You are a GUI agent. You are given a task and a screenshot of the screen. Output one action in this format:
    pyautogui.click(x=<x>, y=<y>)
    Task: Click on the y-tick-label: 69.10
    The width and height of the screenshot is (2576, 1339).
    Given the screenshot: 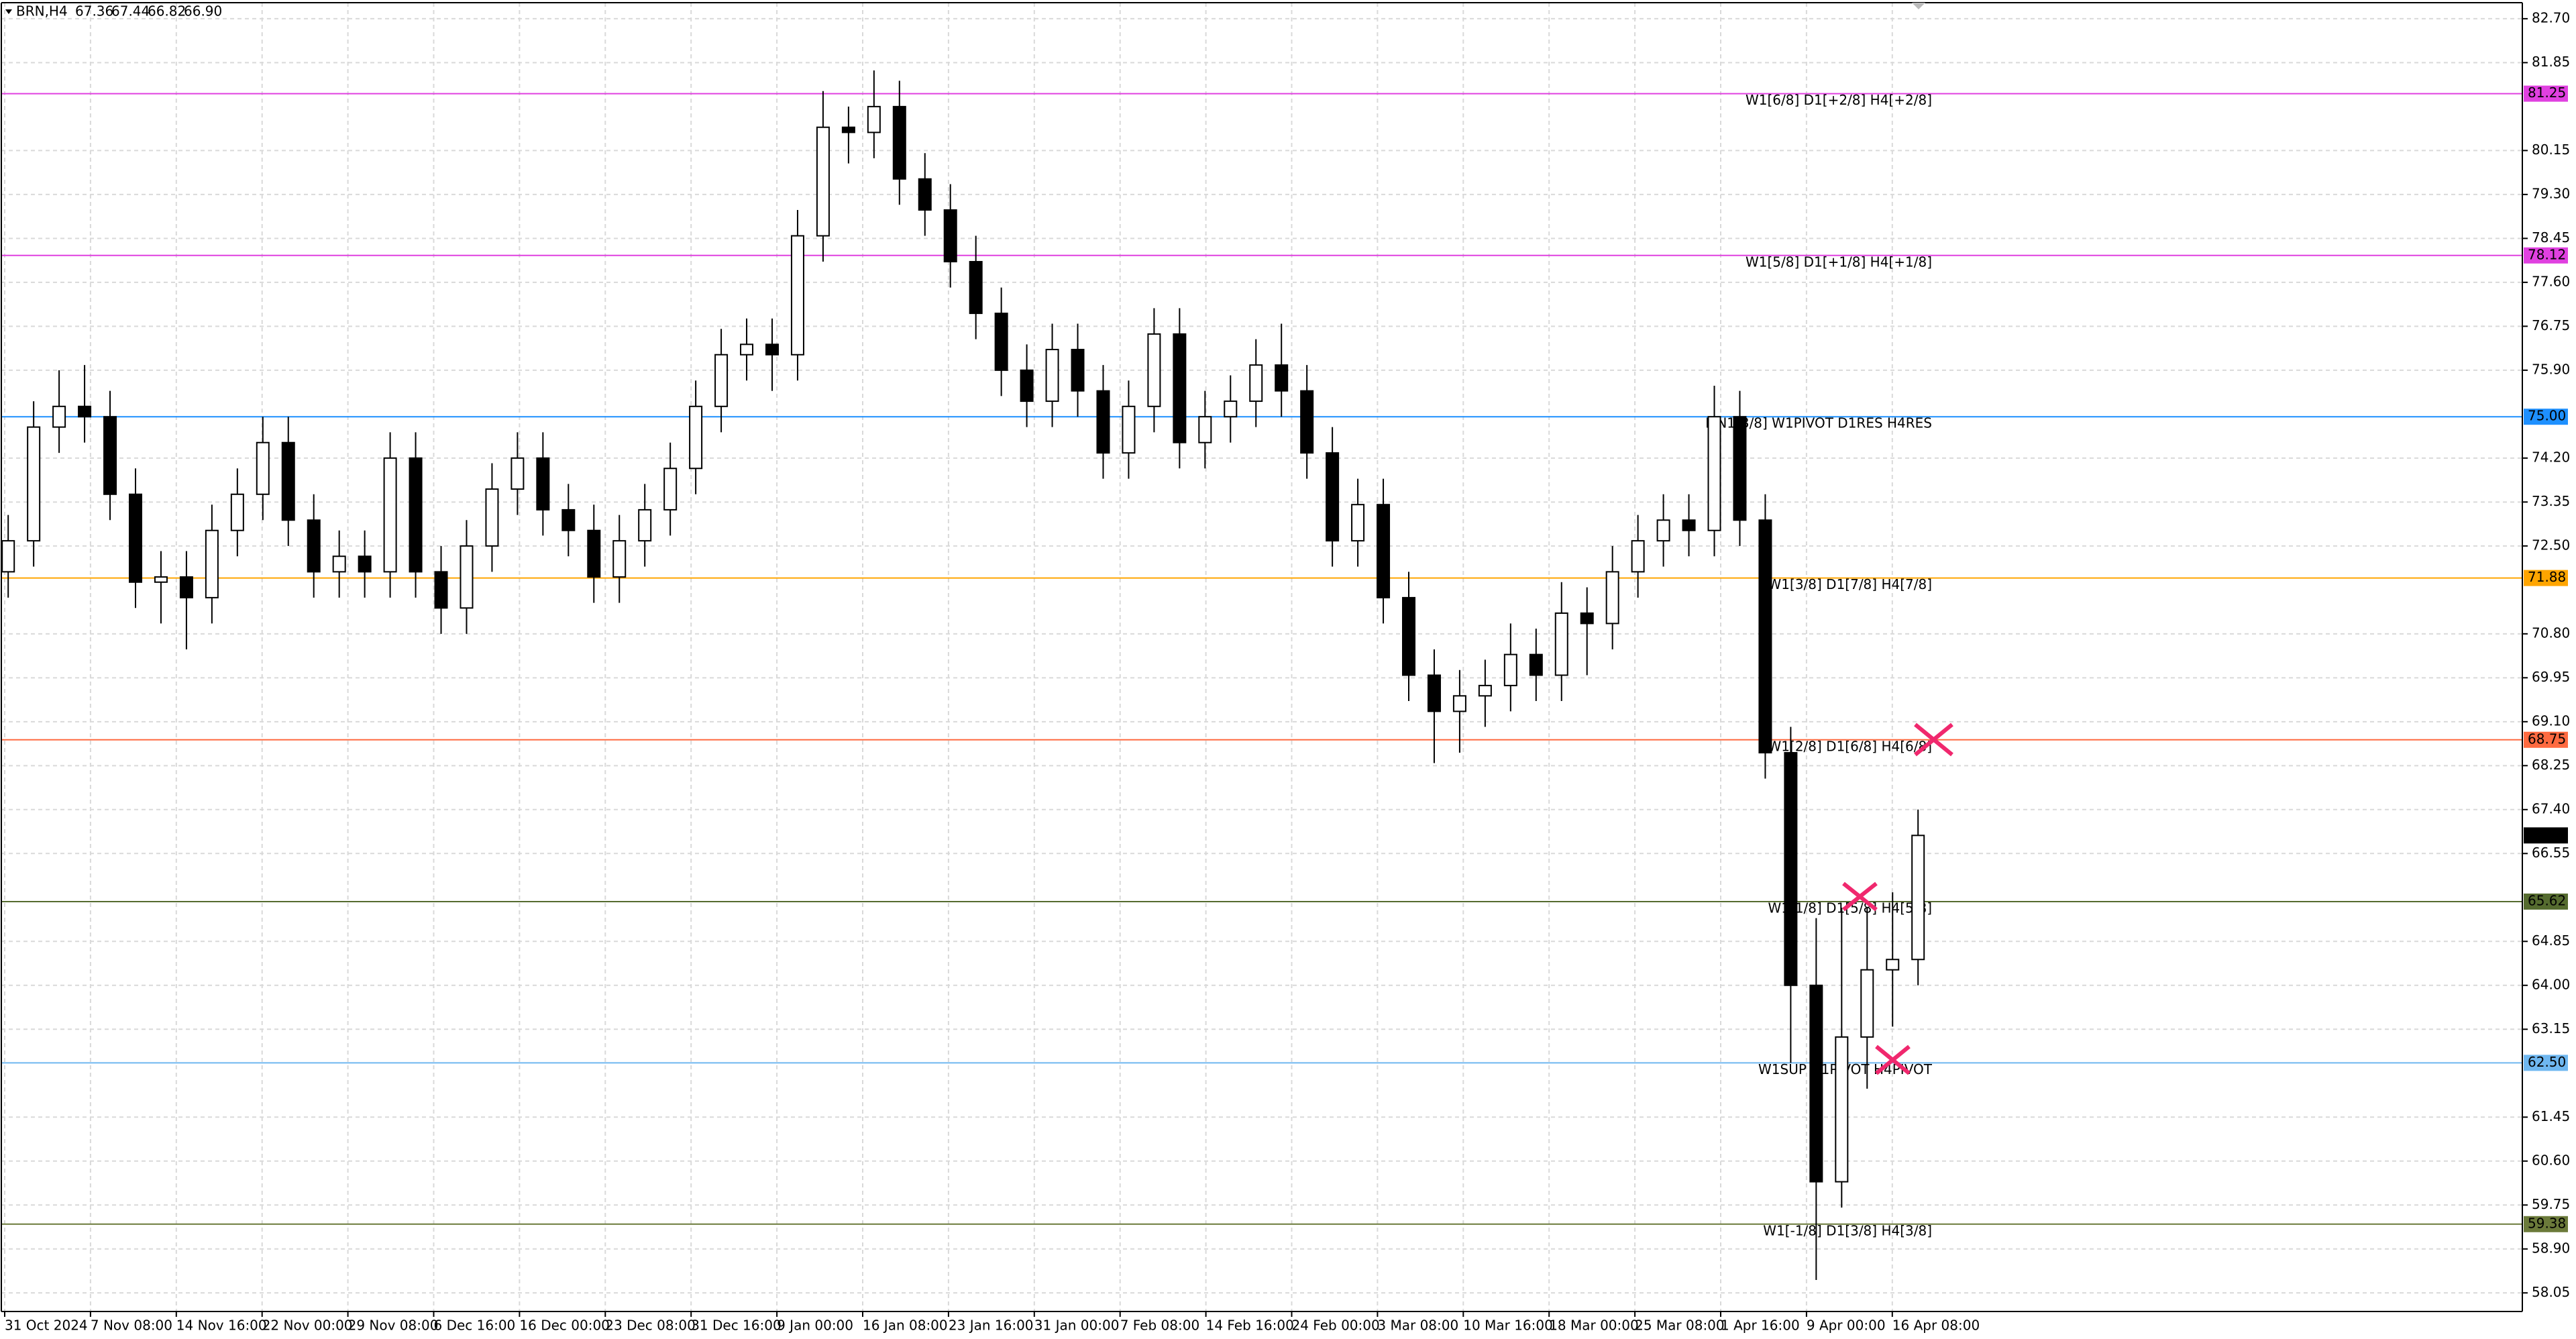 What is the action you would take?
    pyautogui.click(x=2551, y=720)
    